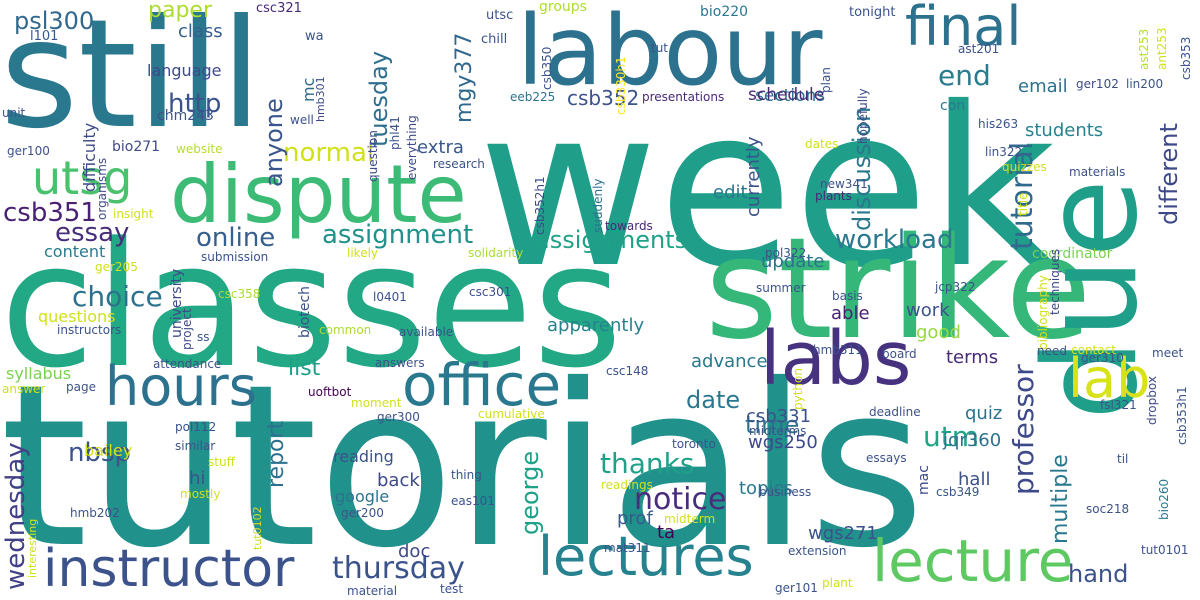 This screenshot has width=1200, height=600. I want to click on word-ast253: ast253, so click(1144, 49).